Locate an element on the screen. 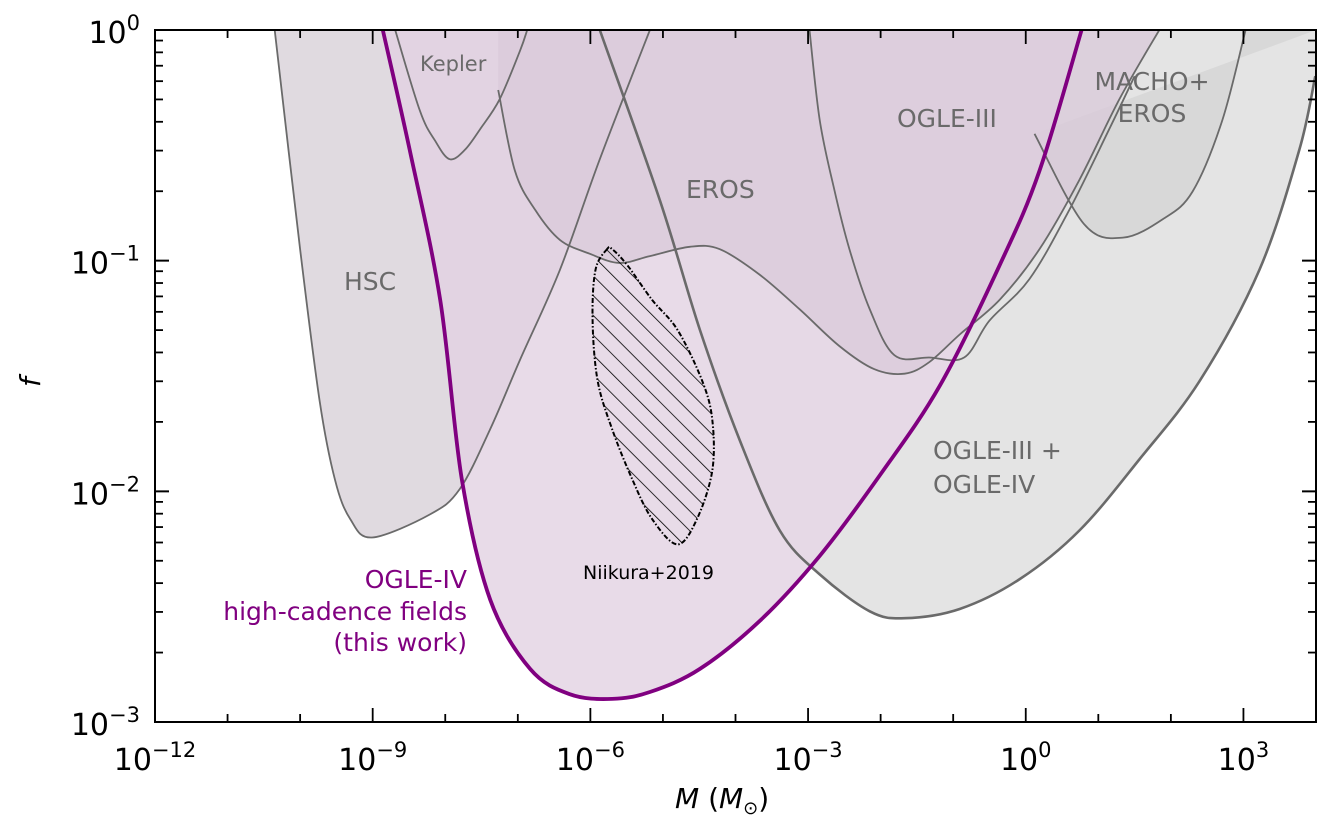  x-axis-var: M is located at coordinates (687, 798).